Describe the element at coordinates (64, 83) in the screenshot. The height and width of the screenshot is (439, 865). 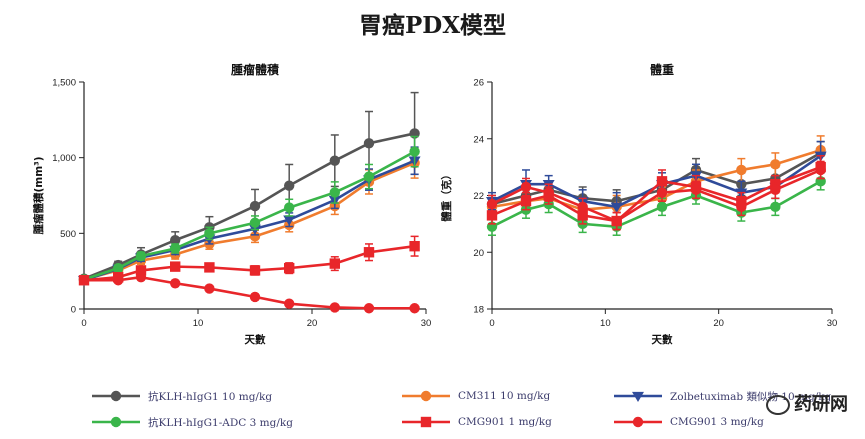
I see `y-tick-label: 1,500` at that location.